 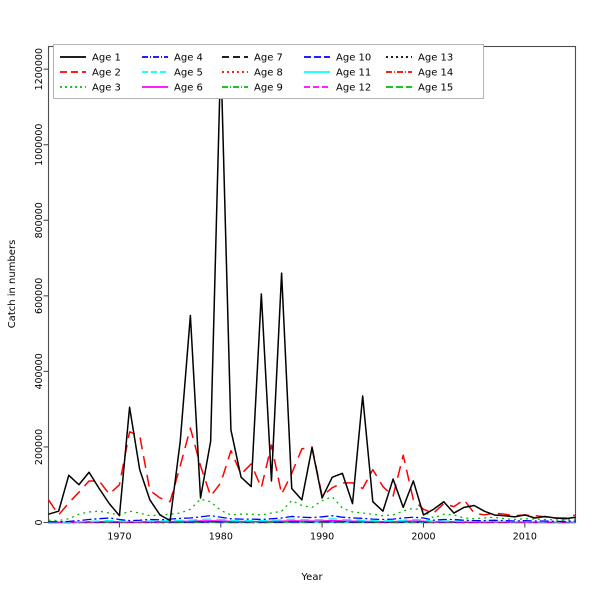 I want to click on x-tick-label: 1980, so click(x=221, y=537).